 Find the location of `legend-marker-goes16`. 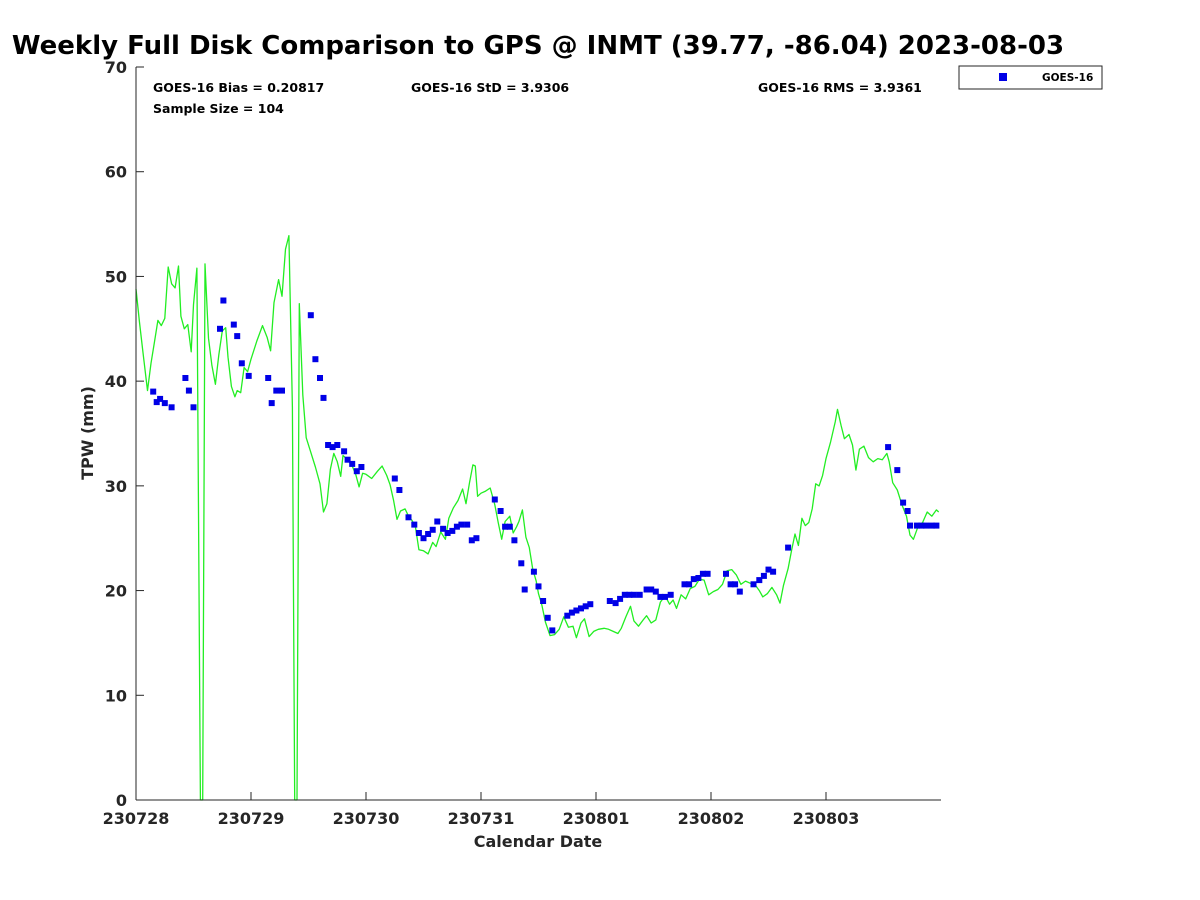

legend-marker-goes16 is located at coordinates (1003, 77).